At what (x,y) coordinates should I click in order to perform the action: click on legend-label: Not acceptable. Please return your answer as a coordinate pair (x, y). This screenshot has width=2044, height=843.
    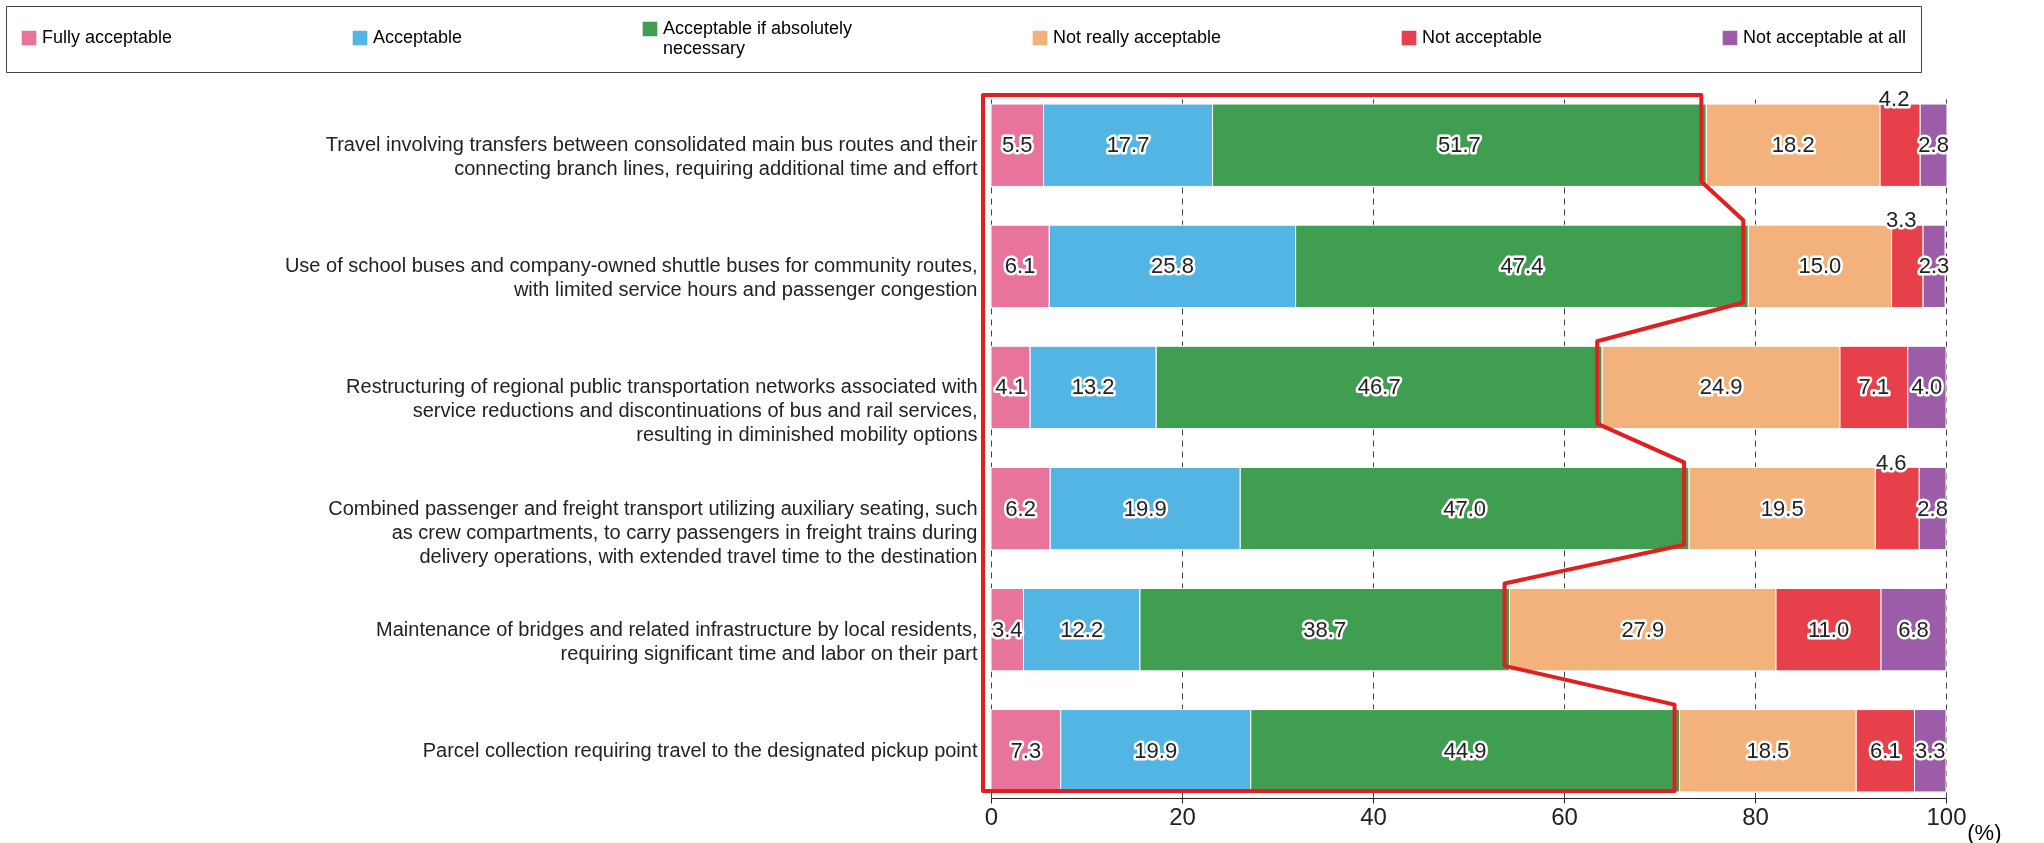
    Looking at the image, I should click on (1482, 36).